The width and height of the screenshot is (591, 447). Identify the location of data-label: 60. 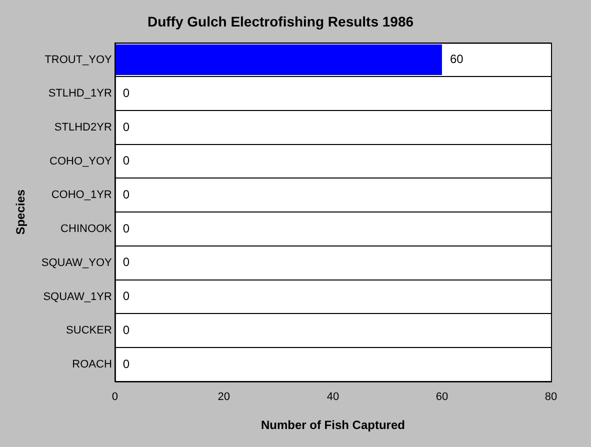
(457, 59).